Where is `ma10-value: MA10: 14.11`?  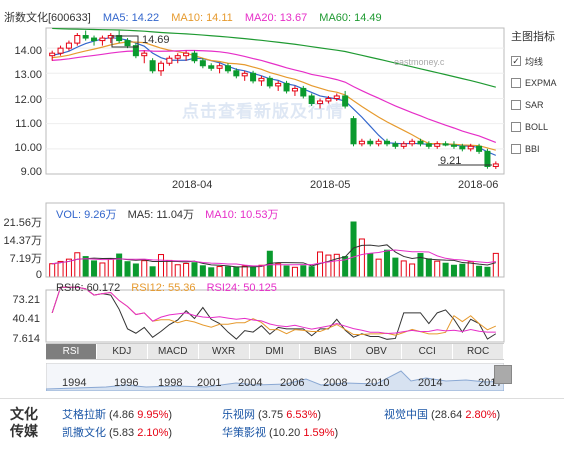 ma10-value: MA10: 14.11 is located at coordinates (202, 18).